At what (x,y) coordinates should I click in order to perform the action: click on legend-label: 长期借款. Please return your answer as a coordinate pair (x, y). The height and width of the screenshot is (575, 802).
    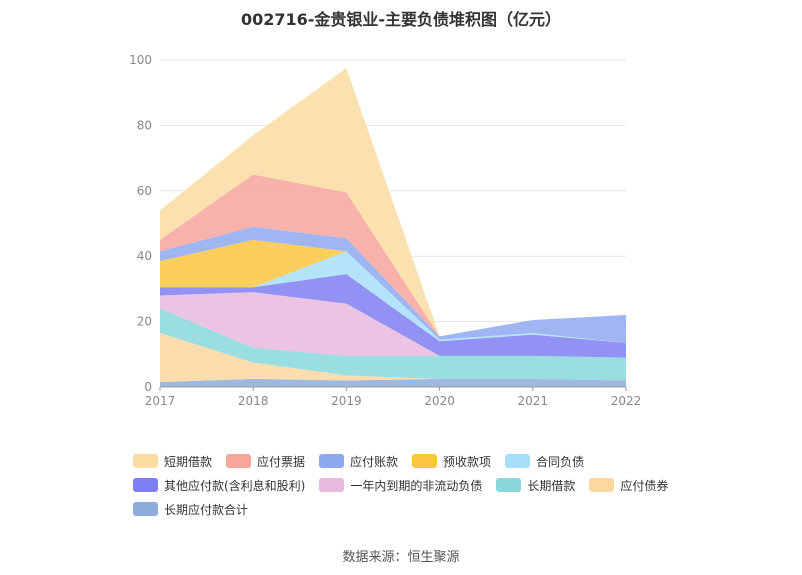
    Looking at the image, I should click on (551, 485).